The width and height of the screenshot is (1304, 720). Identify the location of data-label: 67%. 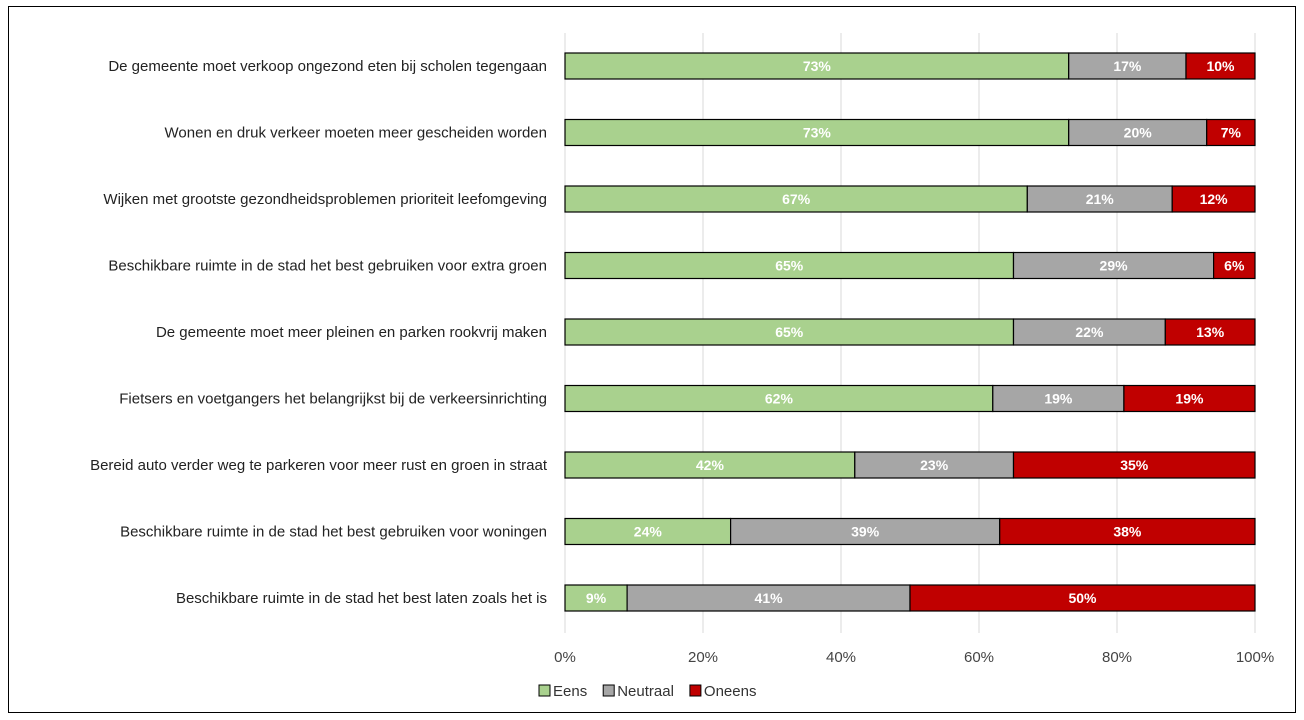
(796, 199).